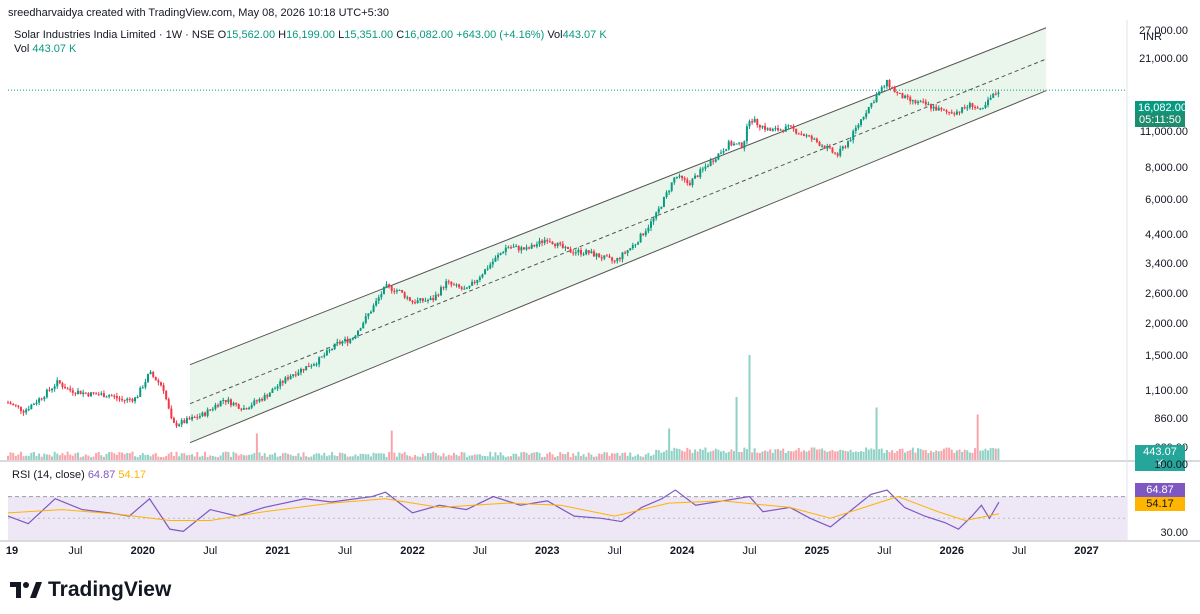 The width and height of the screenshot is (1200, 614). What do you see at coordinates (429, 35) in the screenshot?
I see `close-value: 16,082.00` at bounding box center [429, 35].